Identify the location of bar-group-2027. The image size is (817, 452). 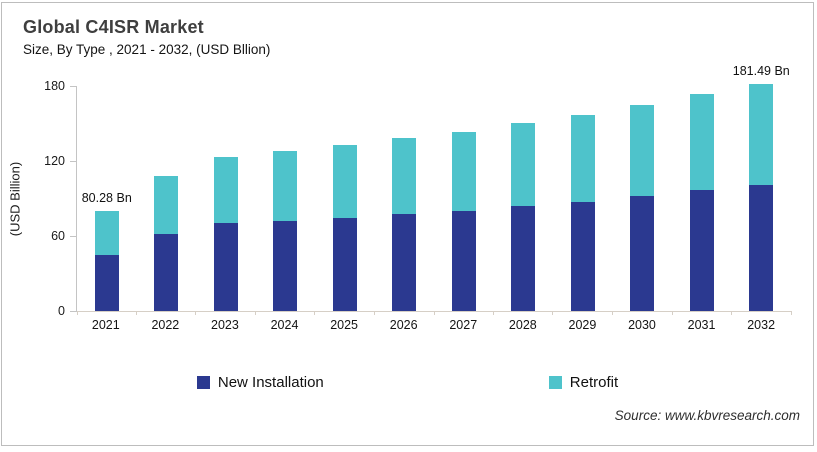
(464, 198).